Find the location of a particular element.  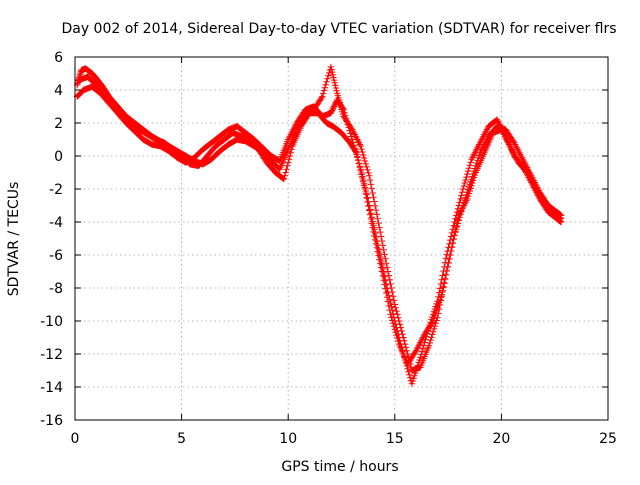

x-tick-label: 20 is located at coordinates (501, 439).